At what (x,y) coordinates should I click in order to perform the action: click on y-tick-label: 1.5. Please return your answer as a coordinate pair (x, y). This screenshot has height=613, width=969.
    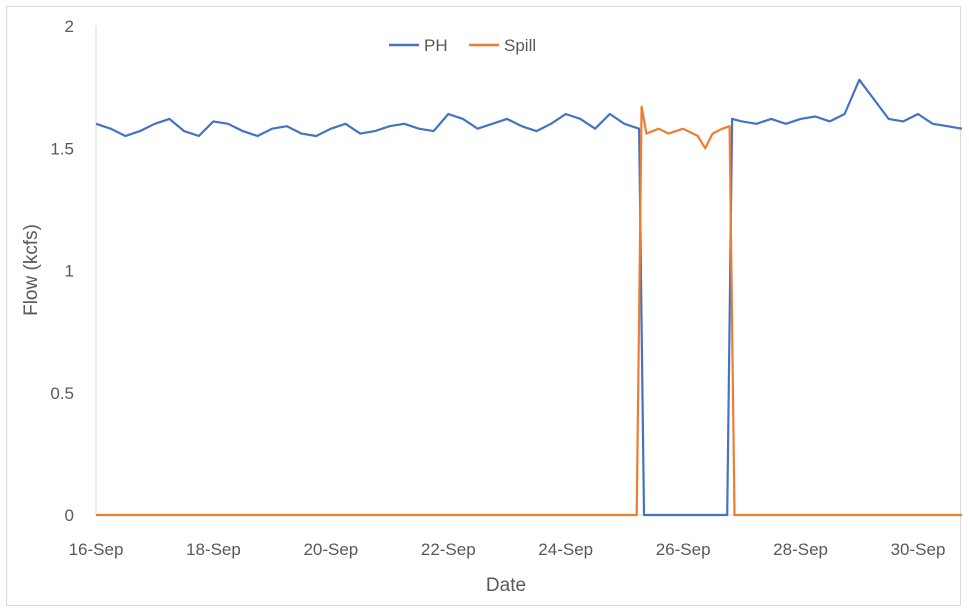
    Looking at the image, I should click on (62, 148).